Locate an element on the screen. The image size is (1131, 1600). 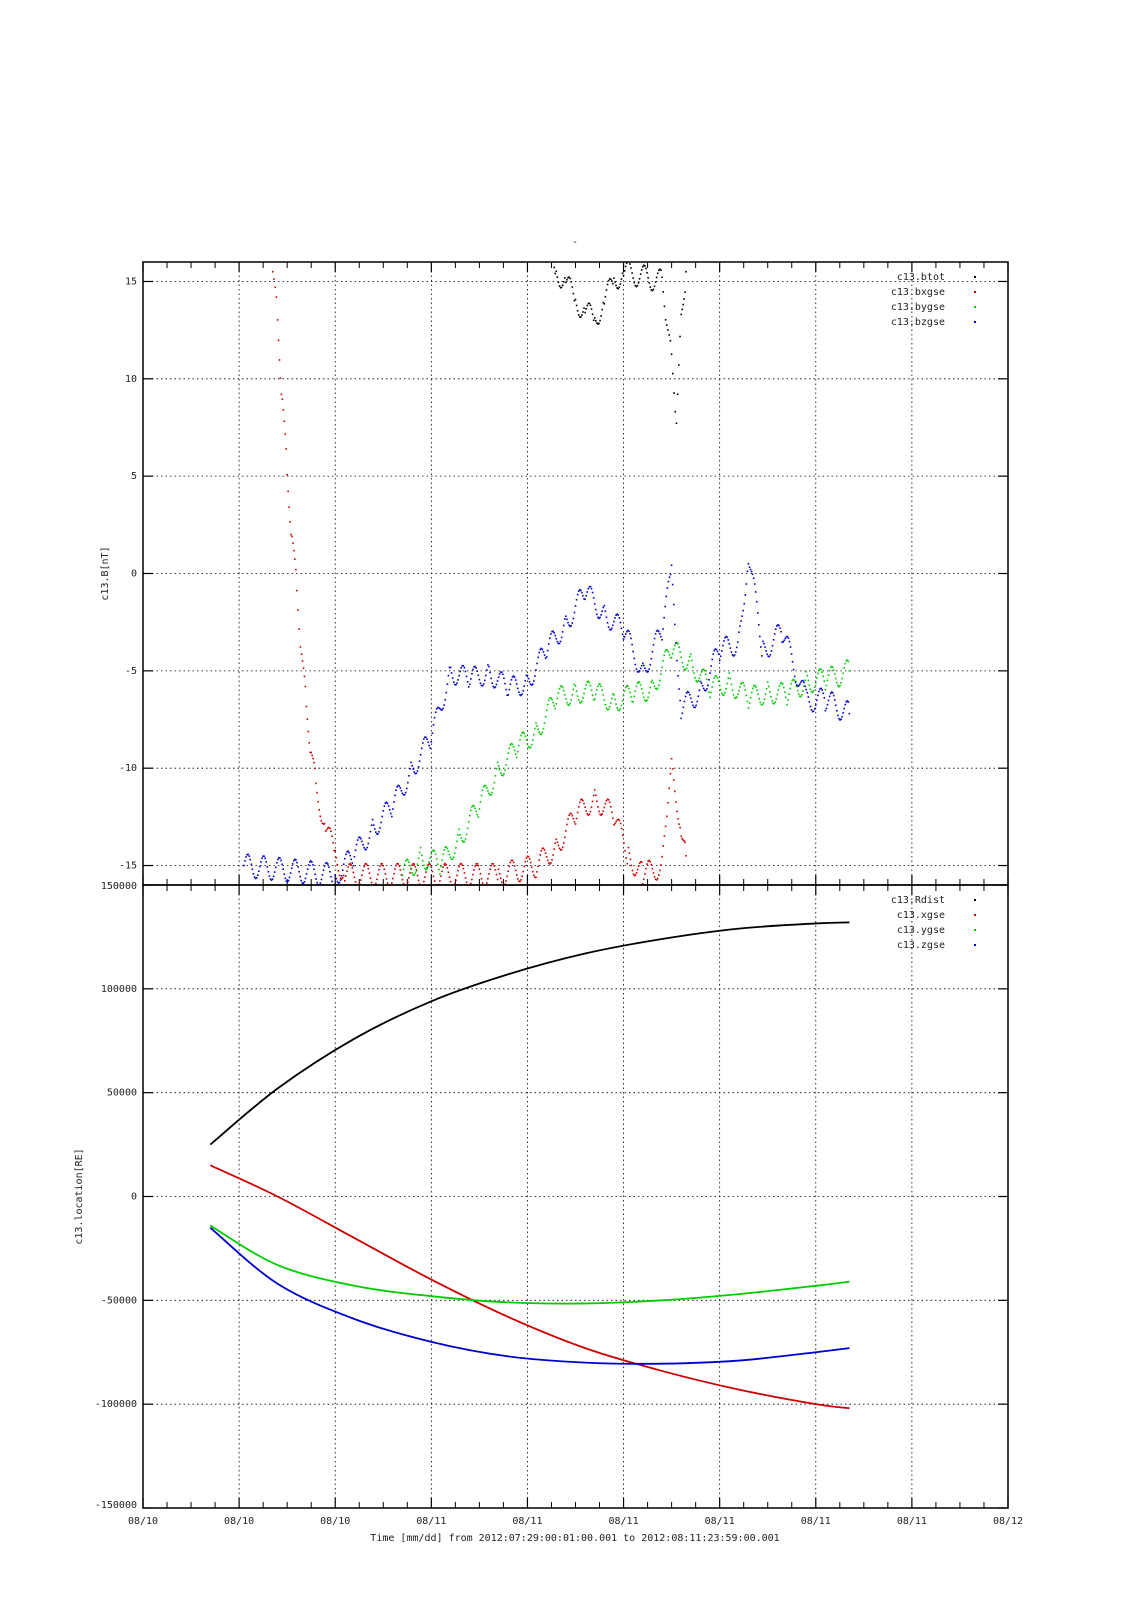
legend-label: c13.Rdist is located at coordinates (918, 900).